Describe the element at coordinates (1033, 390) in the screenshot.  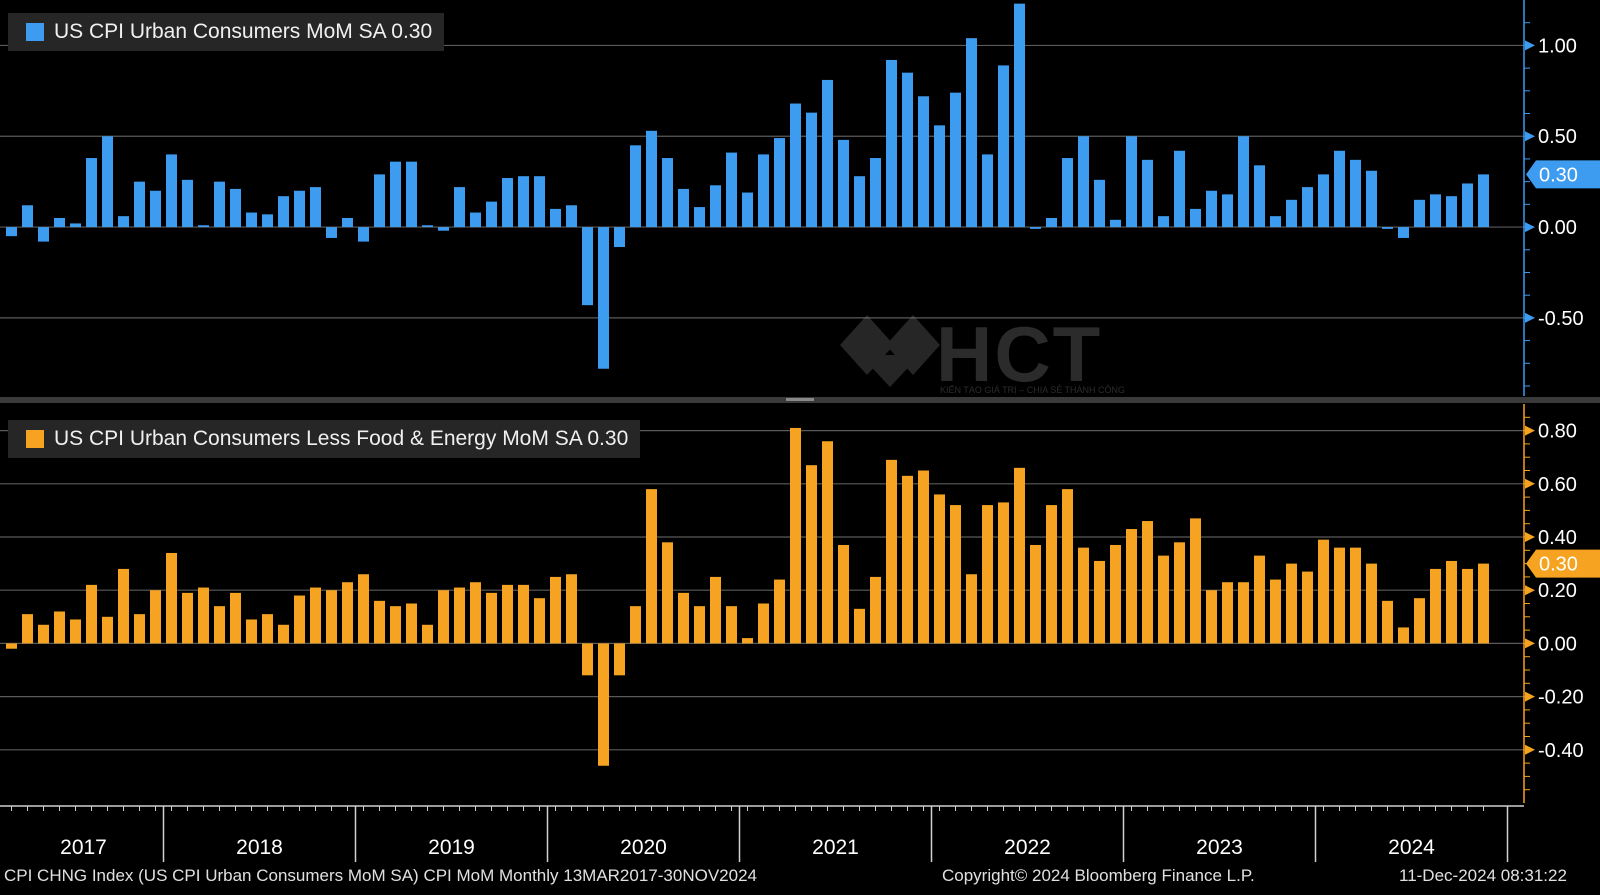
I see `watermark-subtext: KIẾN TẠO GIÁ TRỊ – CHIA SẺ THÀNH CÔNG` at that location.